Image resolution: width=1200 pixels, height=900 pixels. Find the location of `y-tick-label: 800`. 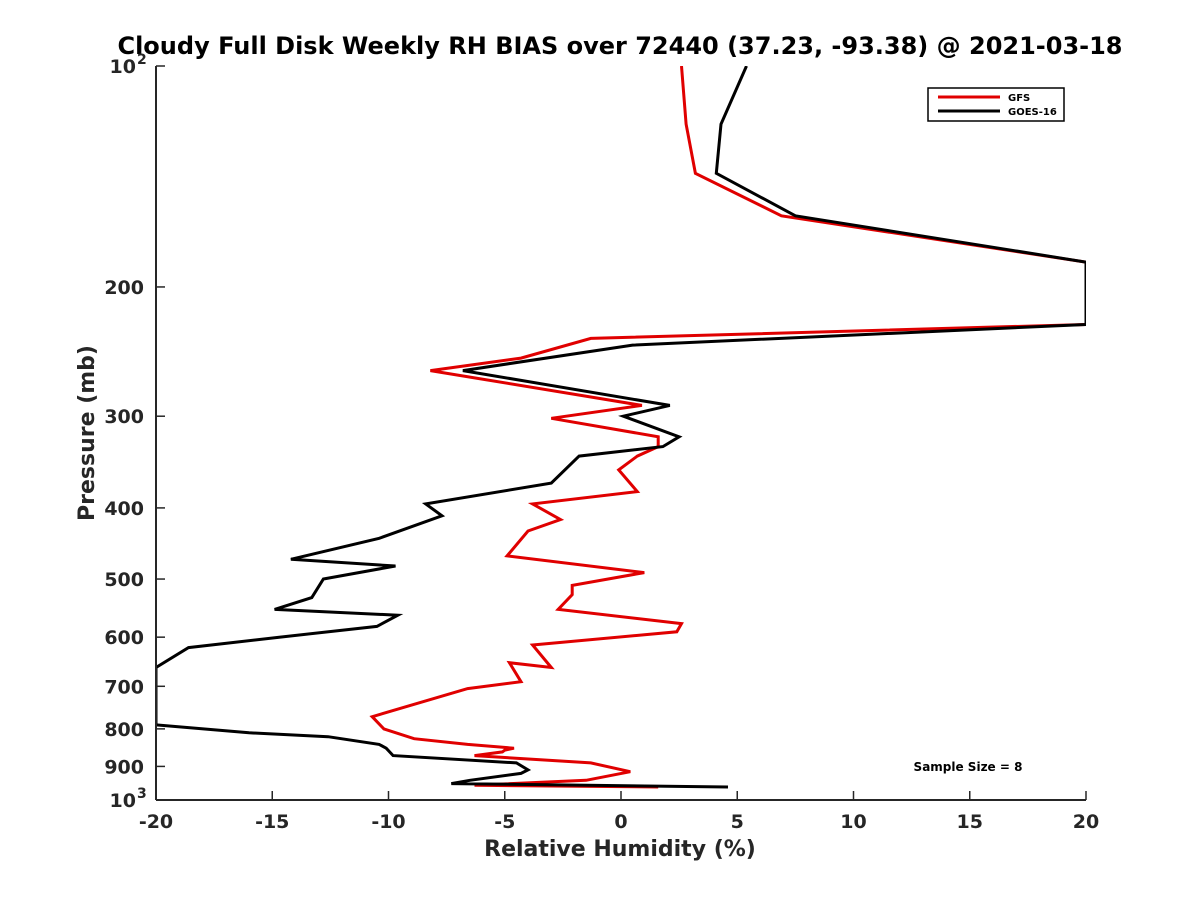

y-tick-label: 800 is located at coordinates (124, 730).